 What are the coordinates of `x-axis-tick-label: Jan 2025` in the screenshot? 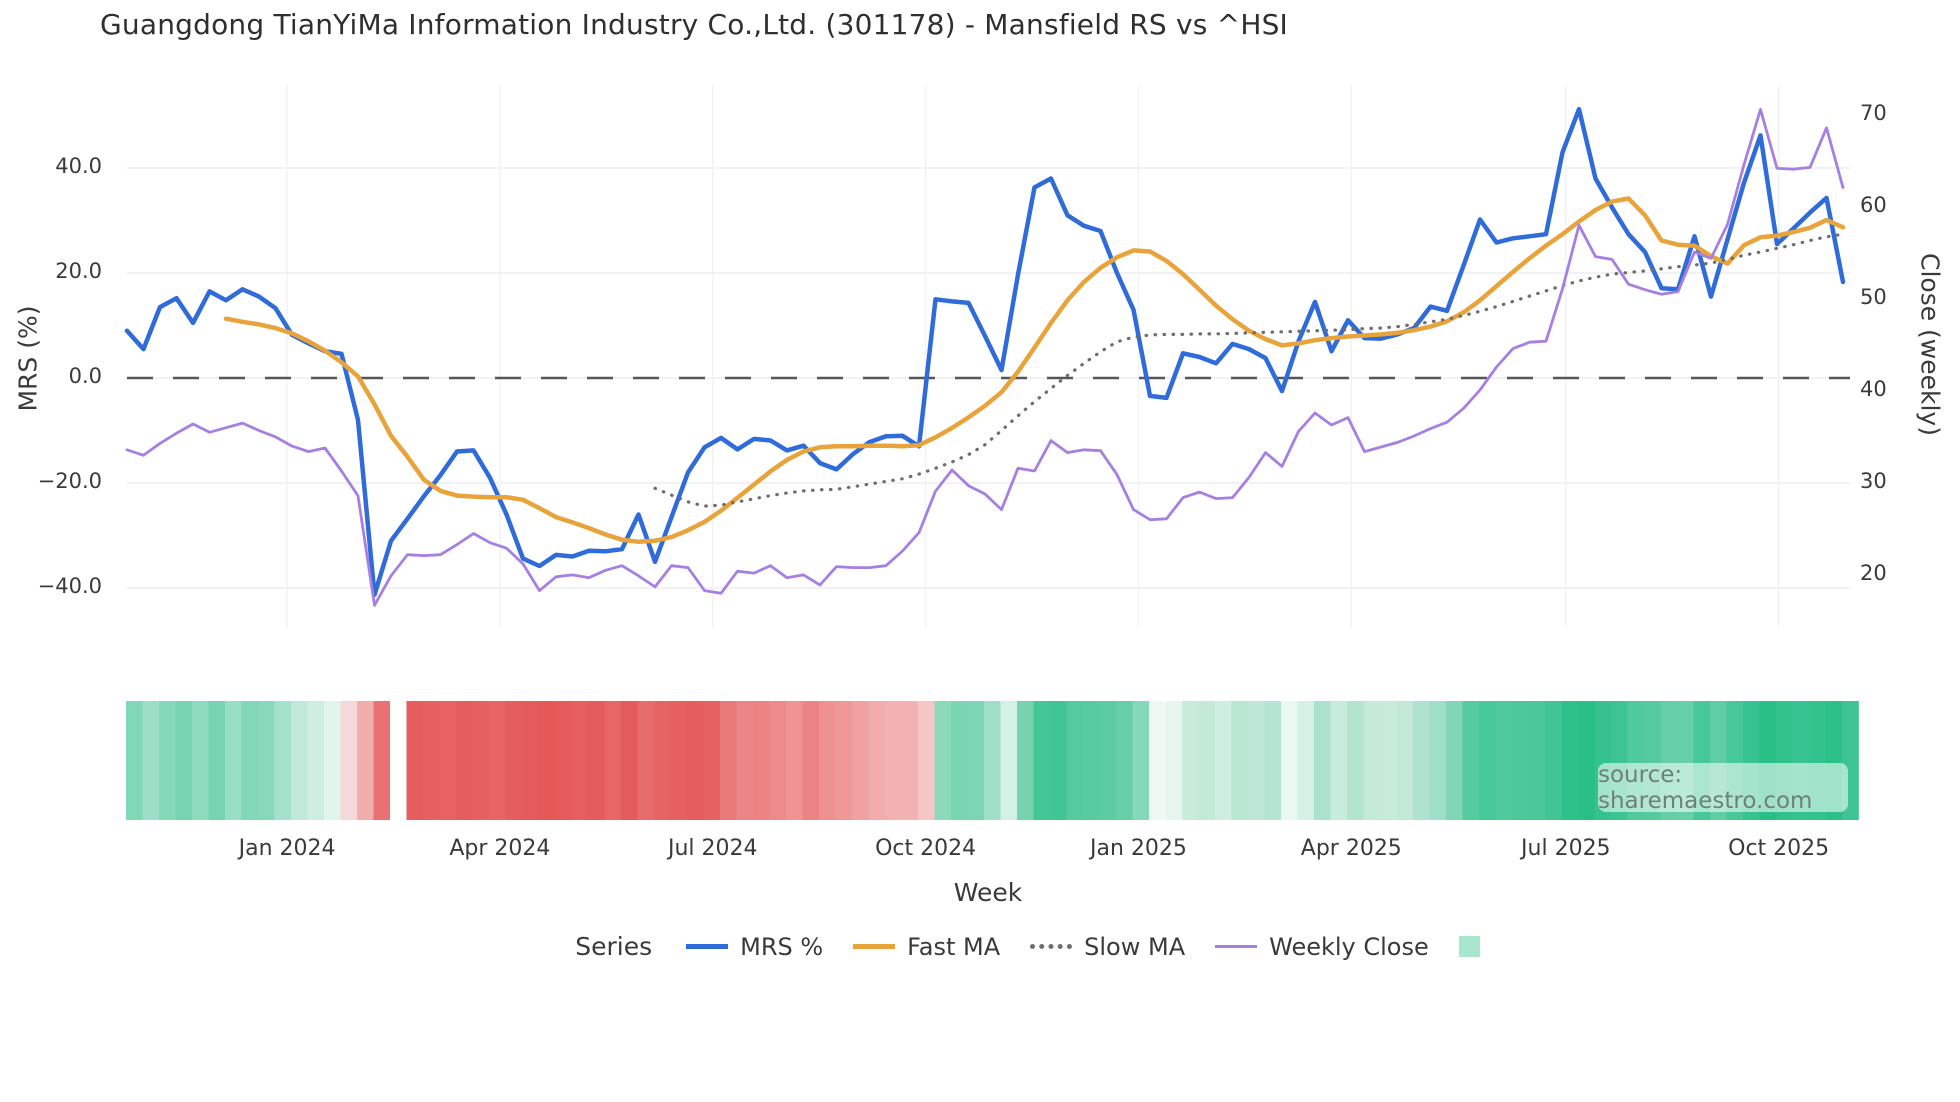 It's located at (1138, 848).